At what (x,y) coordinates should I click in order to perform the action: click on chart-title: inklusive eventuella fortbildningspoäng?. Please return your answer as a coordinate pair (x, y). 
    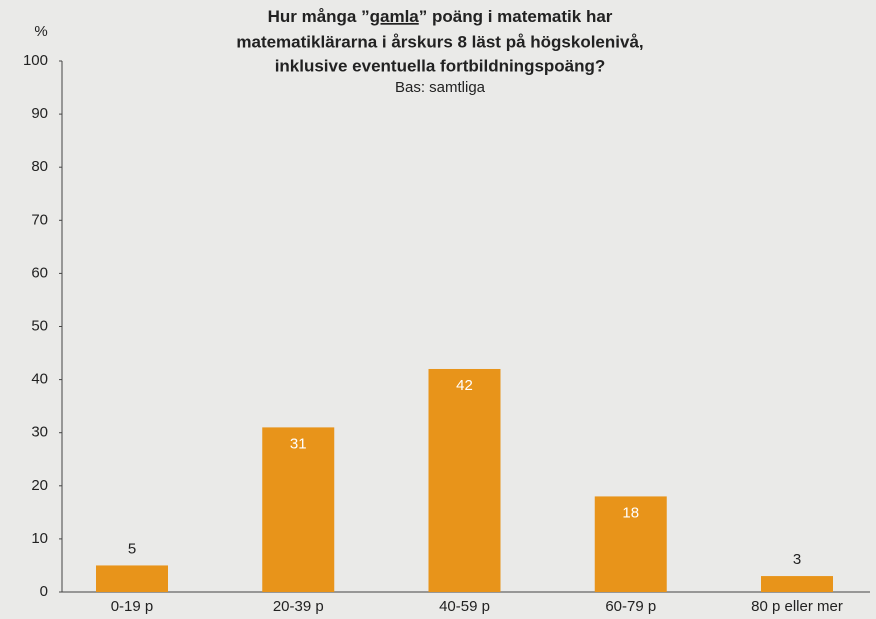
    Looking at the image, I should click on (440, 65).